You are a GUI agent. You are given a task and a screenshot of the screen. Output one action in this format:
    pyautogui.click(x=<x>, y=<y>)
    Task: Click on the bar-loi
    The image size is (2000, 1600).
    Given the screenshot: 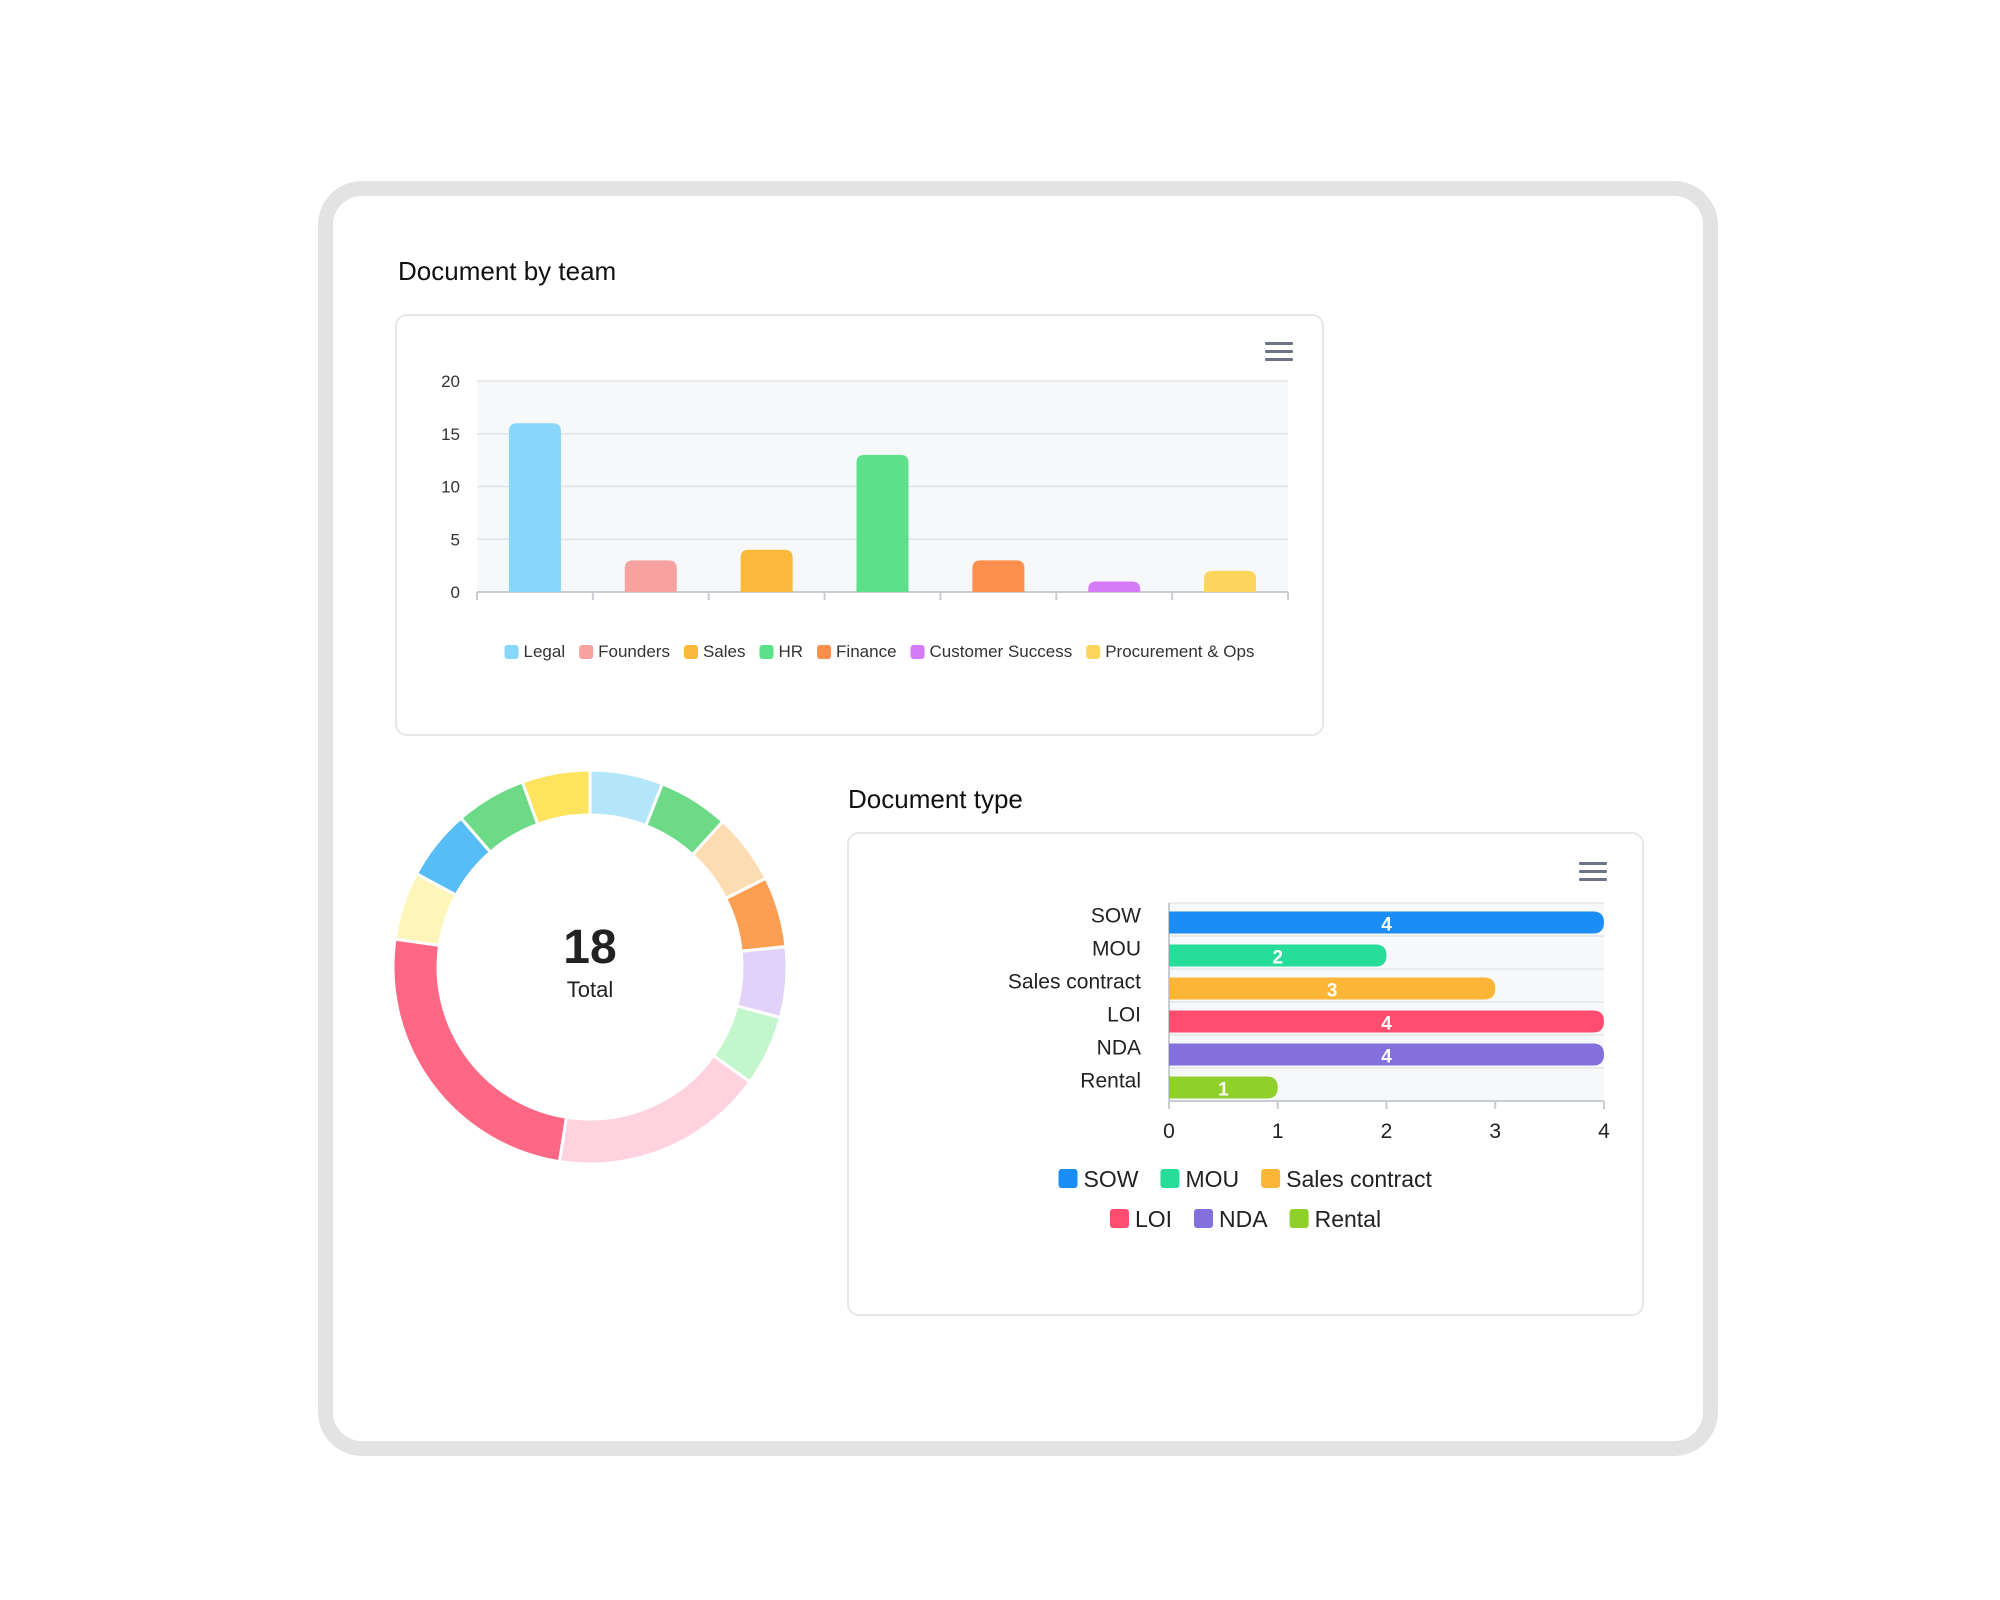 What is the action you would take?
    pyautogui.click(x=1386, y=1021)
    